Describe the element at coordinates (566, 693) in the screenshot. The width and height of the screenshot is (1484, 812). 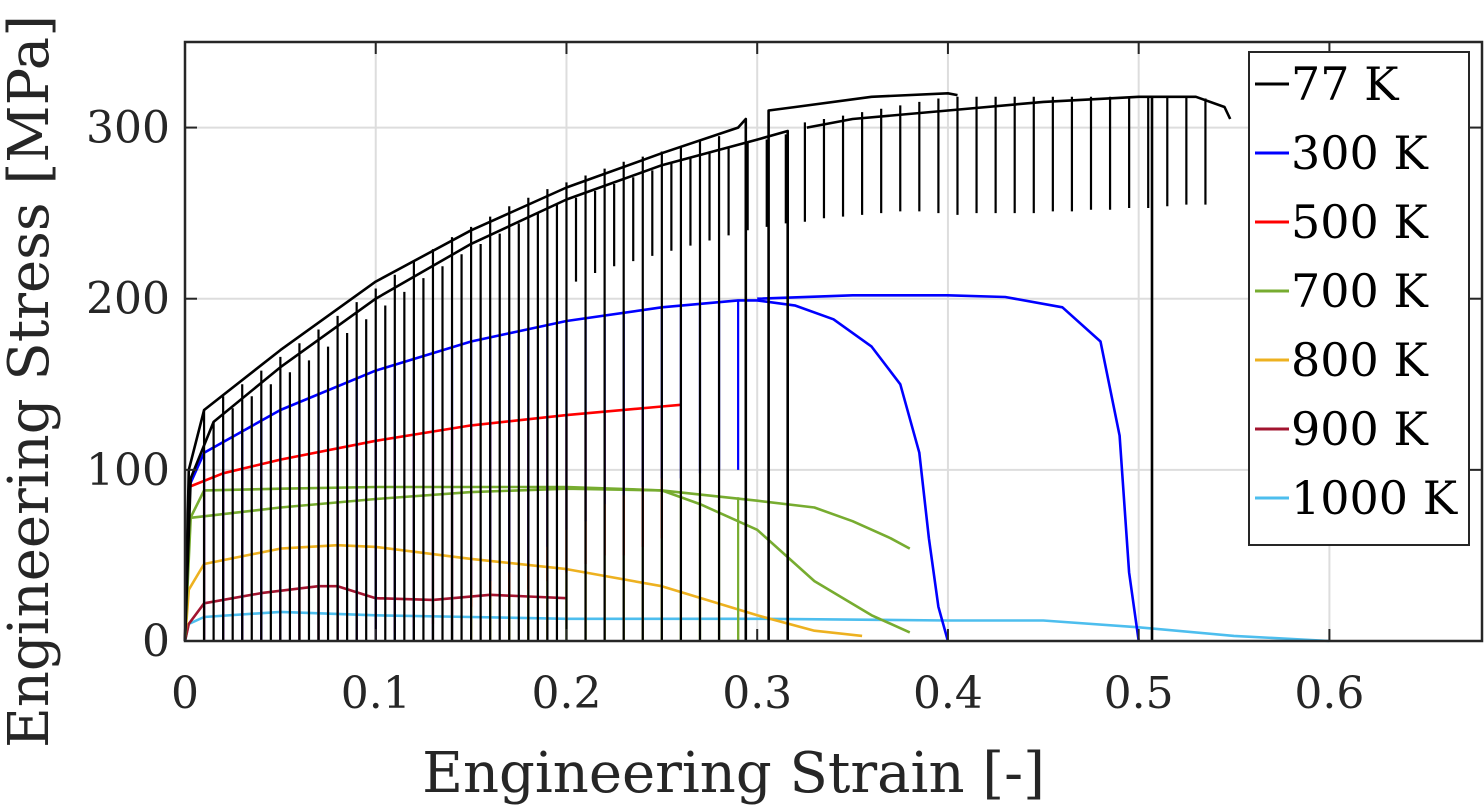
I see `x-tick-label-2: 0.2` at that location.